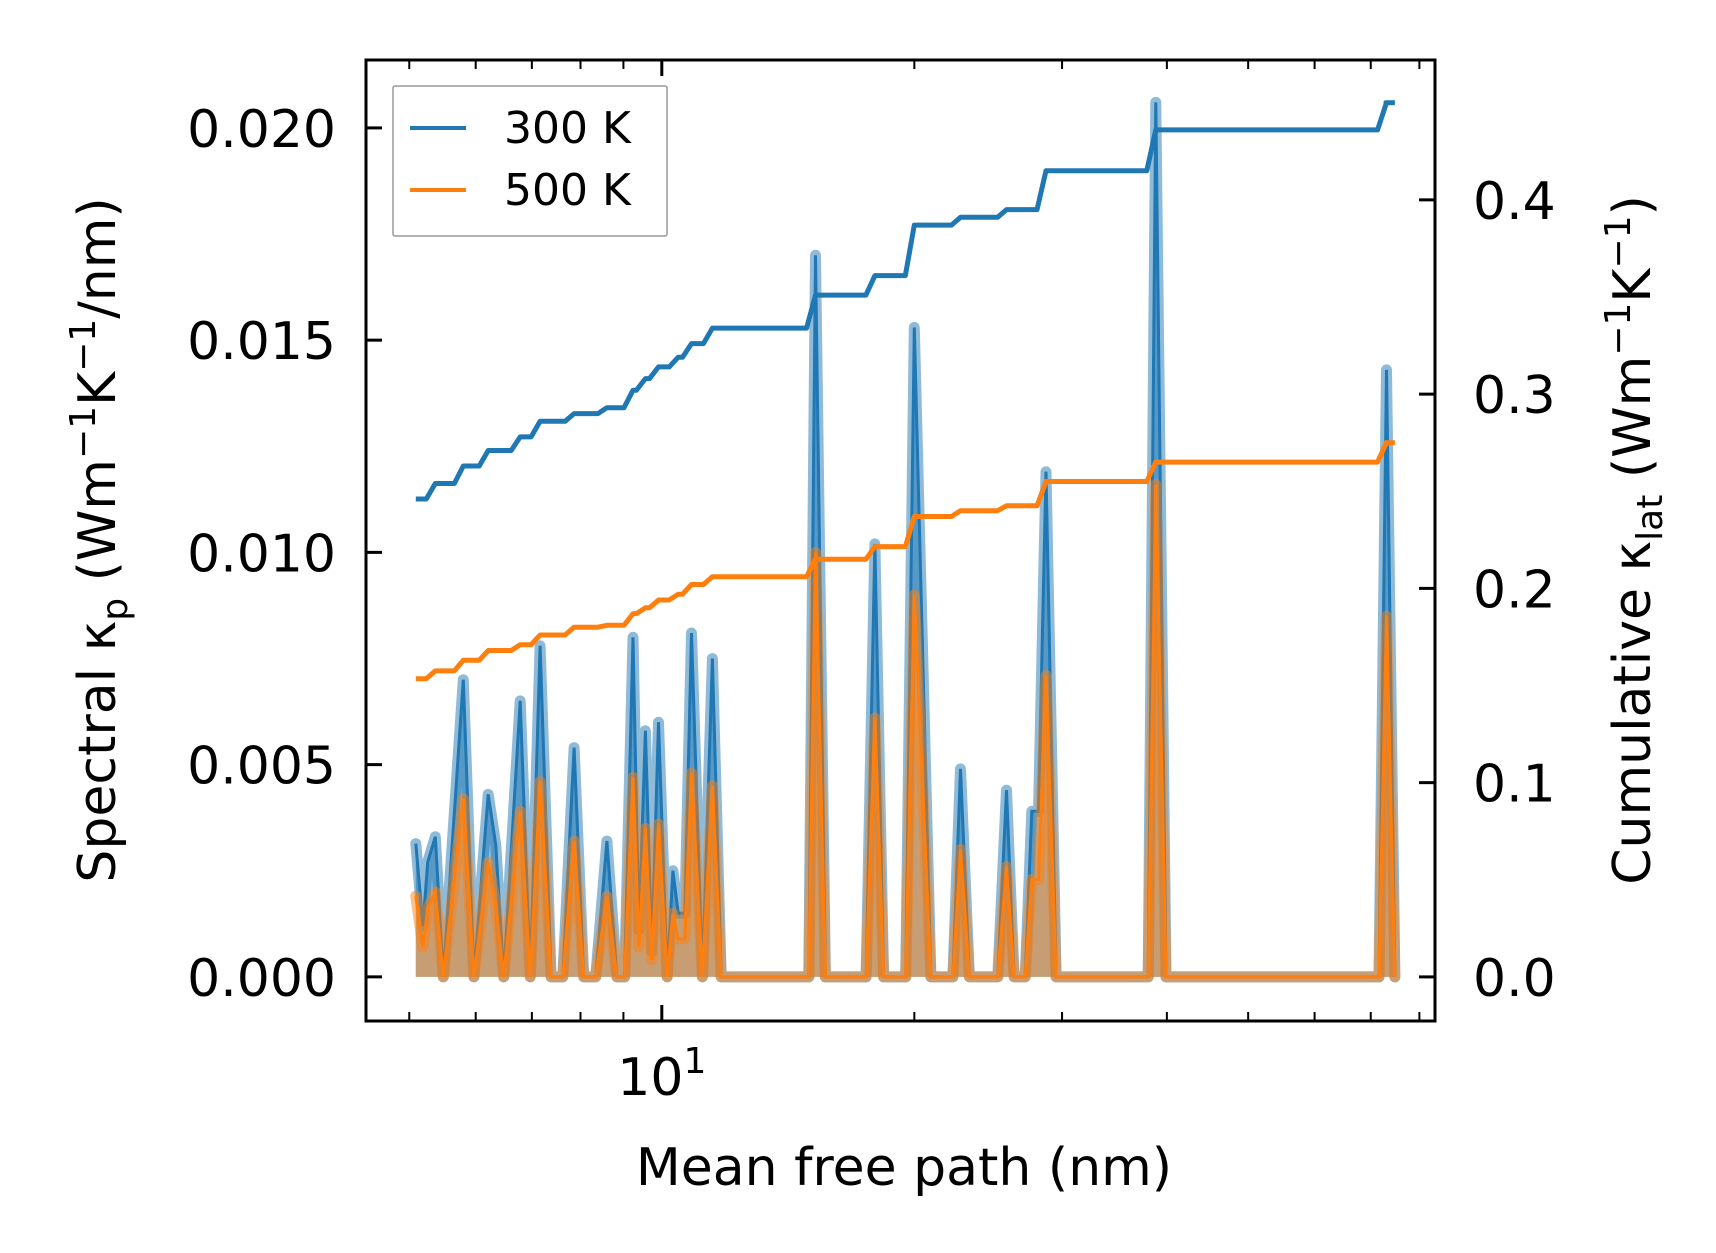 This screenshot has height=1253, width=1716. What do you see at coordinates (650, 1078) in the screenshot?
I see `x-tick-label-base: 10` at bounding box center [650, 1078].